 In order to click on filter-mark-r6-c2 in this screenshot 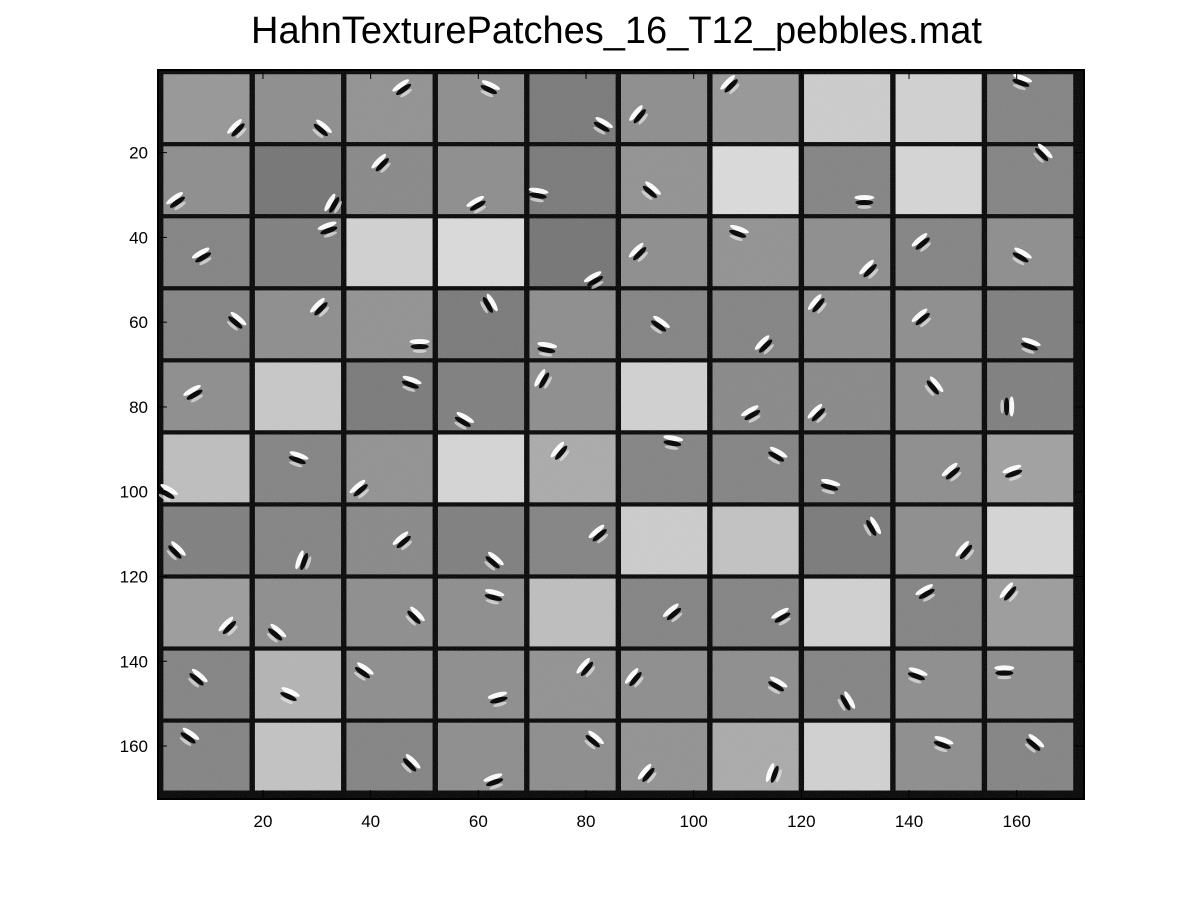, I will do `click(298, 459)`.